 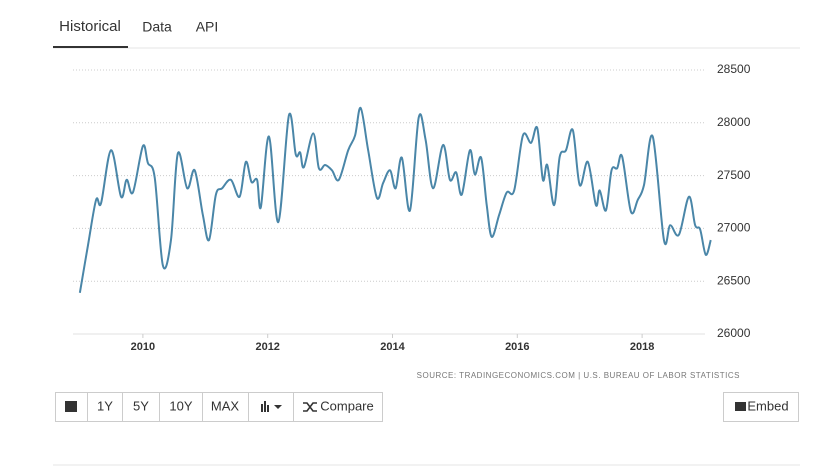 I want to click on y-tick-label: 26000, so click(x=734, y=333).